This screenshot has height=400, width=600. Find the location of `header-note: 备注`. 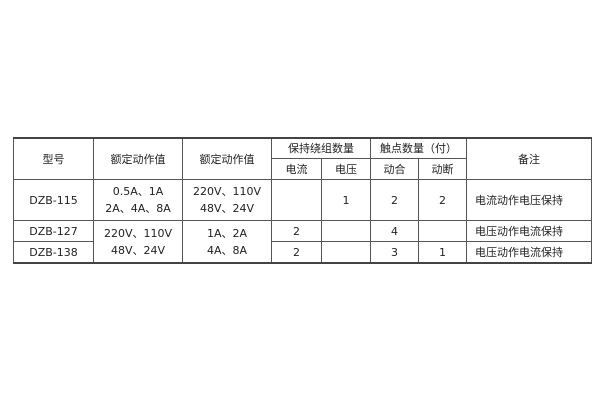

header-note: 备注 is located at coordinates (529, 158).